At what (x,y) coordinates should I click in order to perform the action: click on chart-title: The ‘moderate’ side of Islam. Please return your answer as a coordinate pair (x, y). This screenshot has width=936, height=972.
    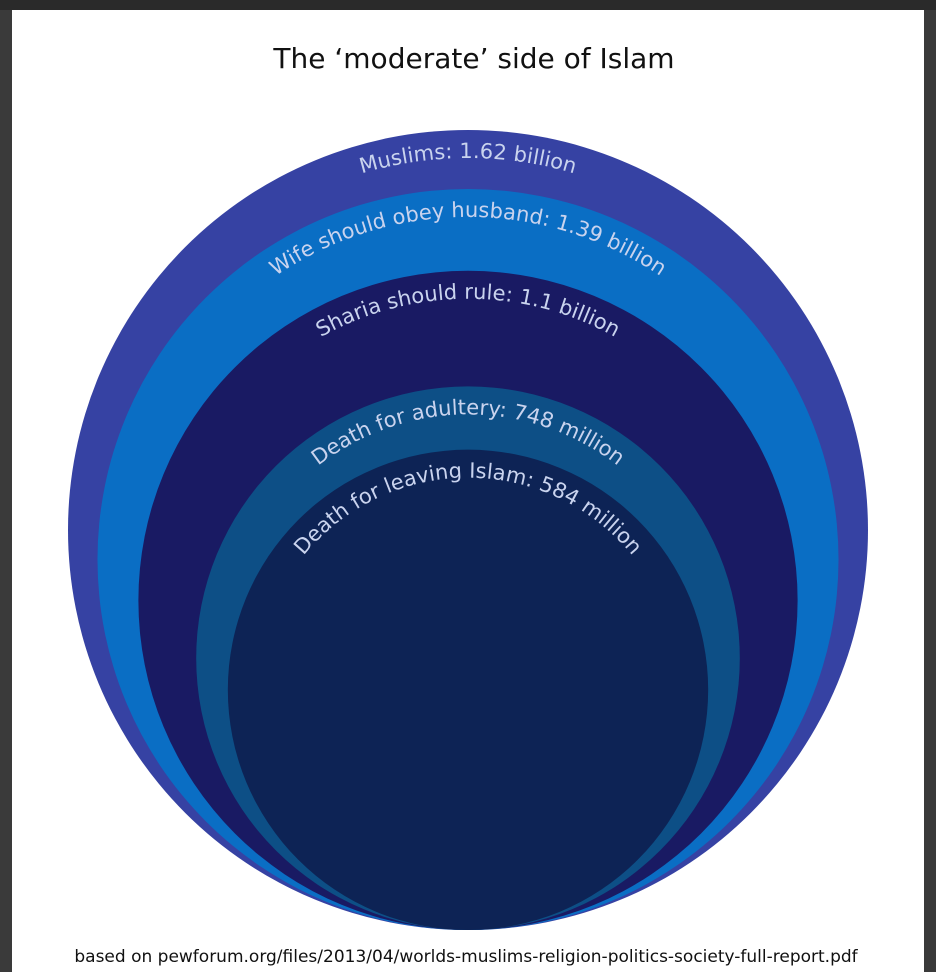
    Looking at the image, I should click on (473, 58).